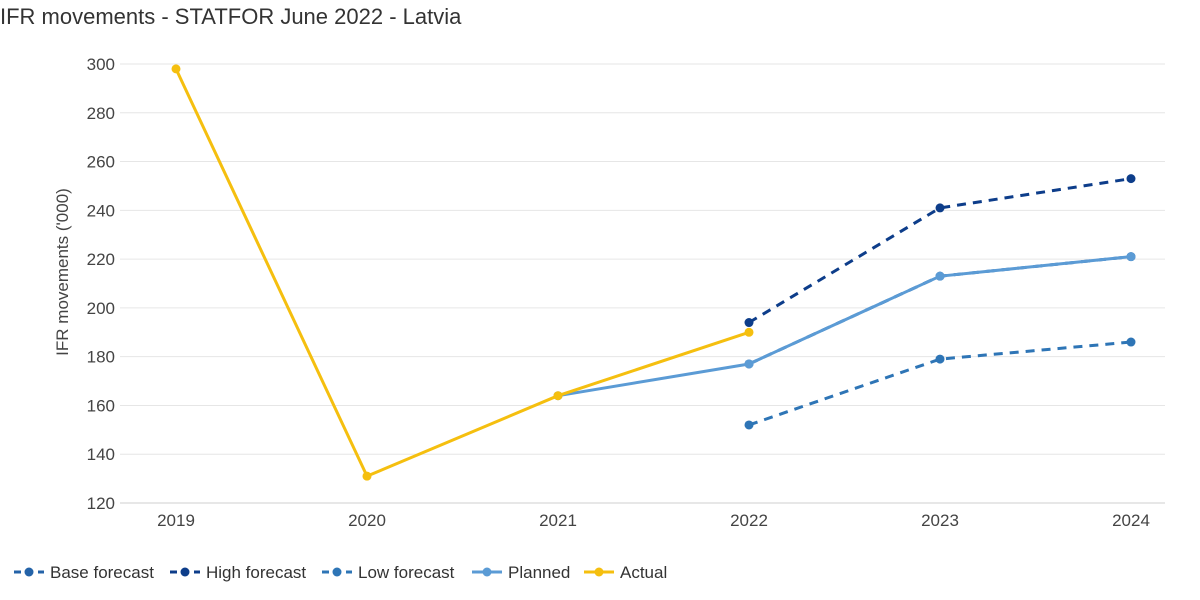 This screenshot has height=600, width=1200. I want to click on series-base-forecast, so click(940, 310).